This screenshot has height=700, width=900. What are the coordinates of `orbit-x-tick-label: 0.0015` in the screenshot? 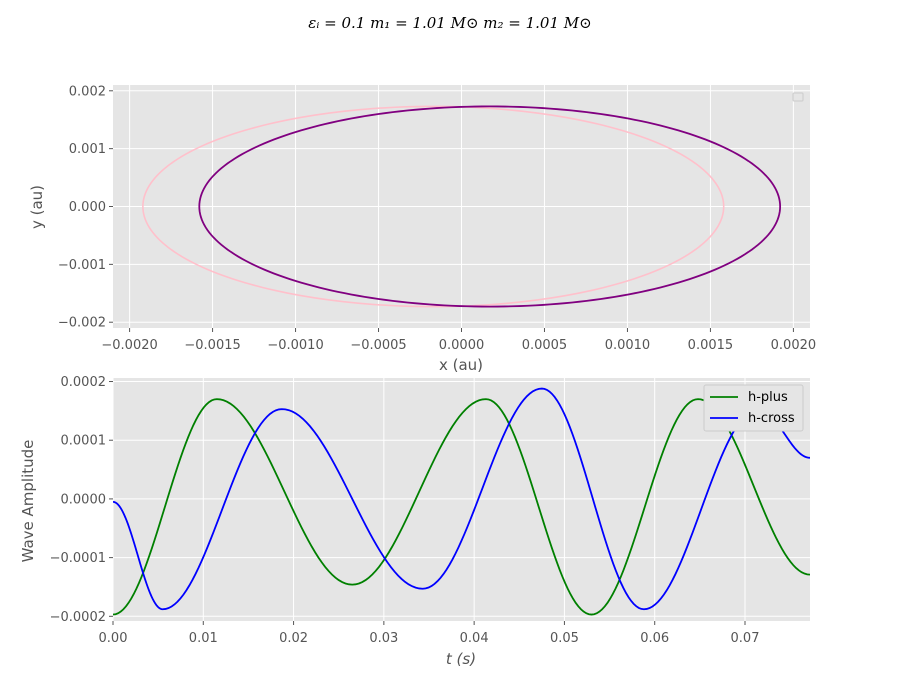 It's located at (711, 345).